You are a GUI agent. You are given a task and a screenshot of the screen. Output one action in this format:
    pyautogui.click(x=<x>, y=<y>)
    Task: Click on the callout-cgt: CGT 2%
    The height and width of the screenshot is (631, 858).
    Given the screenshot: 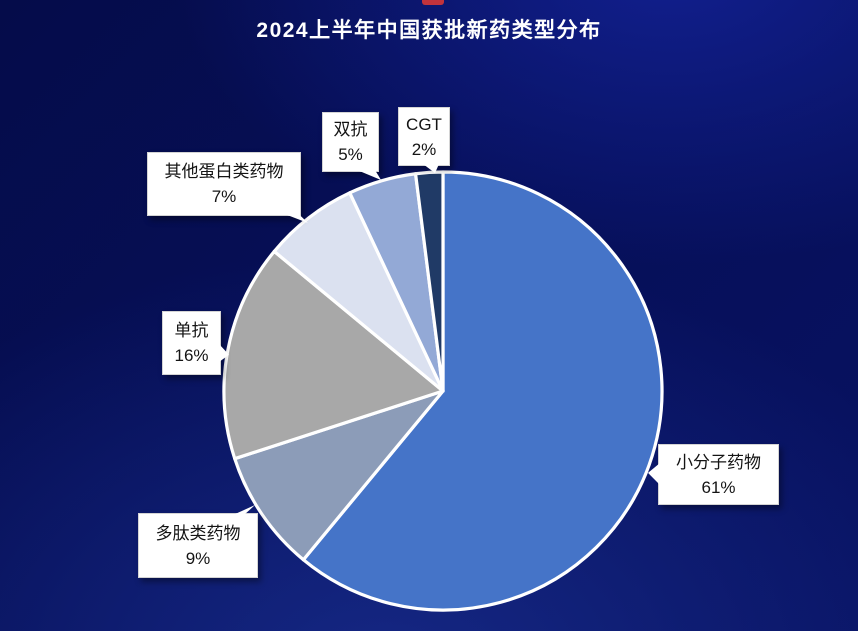 What is the action you would take?
    pyautogui.click(x=424, y=140)
    